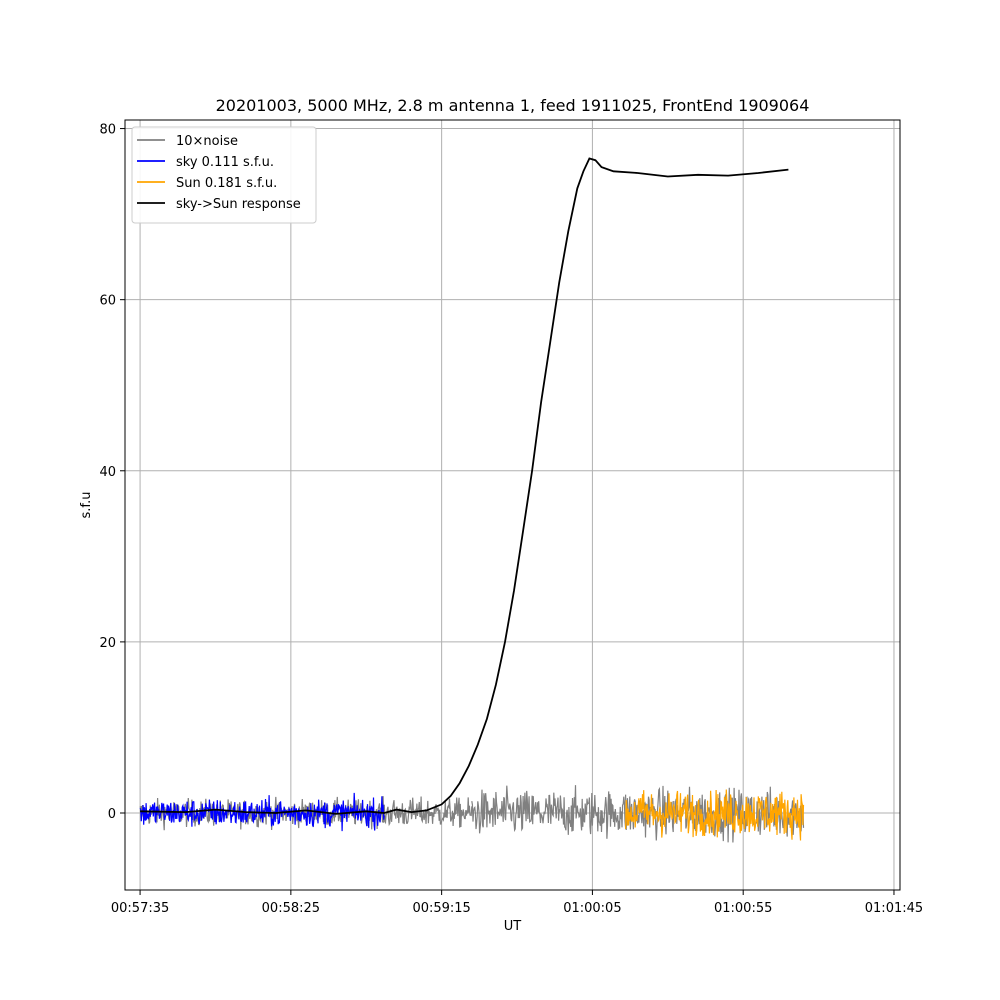 The width and height of the screenshot is (1000, 1000). Describe the element at coordinates (262, 812) in the screenshot. I see `sky-series-line` at that location.